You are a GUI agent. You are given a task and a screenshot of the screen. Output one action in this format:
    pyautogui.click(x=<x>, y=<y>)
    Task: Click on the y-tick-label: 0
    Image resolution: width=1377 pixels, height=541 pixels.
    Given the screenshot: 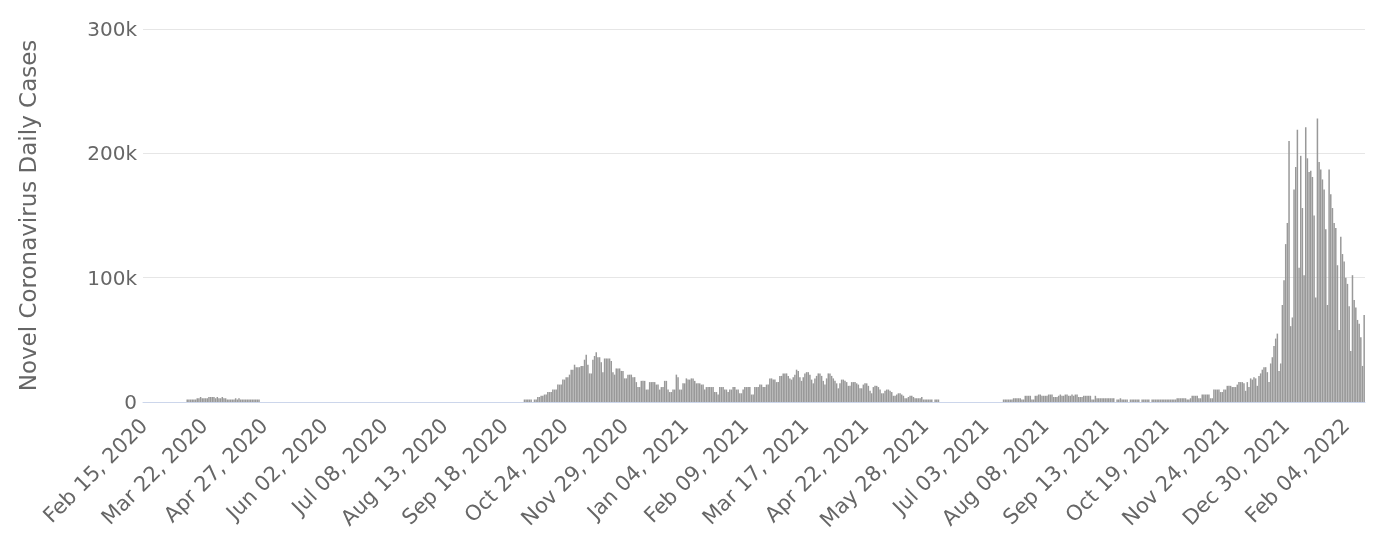 What is the action you would take?
    pyautogui.click(x=130, y=402)
    